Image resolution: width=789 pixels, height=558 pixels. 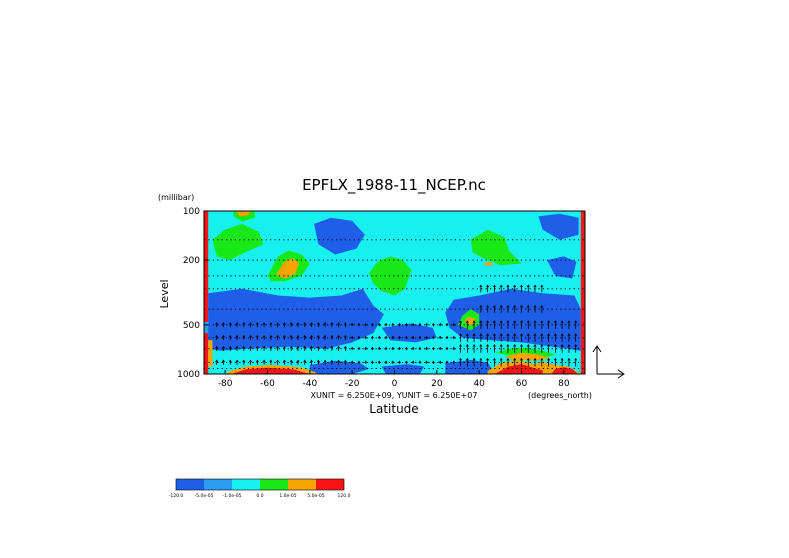 I want to click on x-tick-label: -60, so click(x=267, y=384).